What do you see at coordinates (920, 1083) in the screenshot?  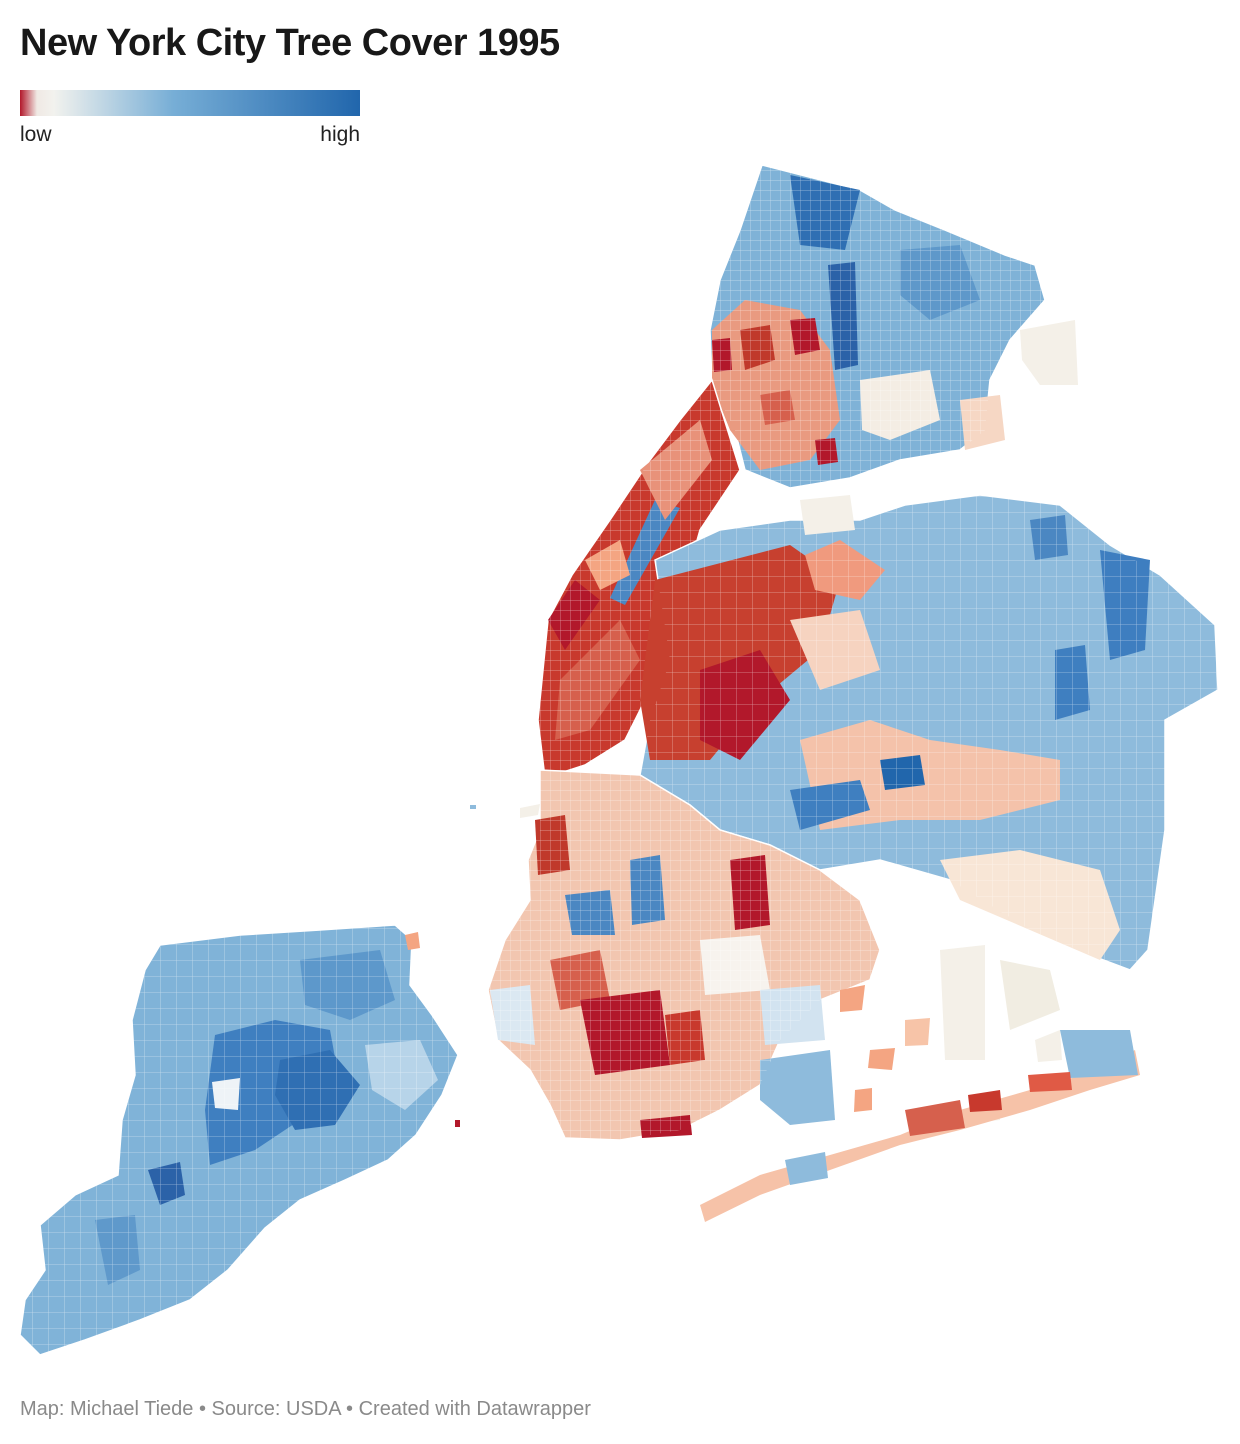 I see `jamaica-bay-and-rockaway` at bounding box center [920, 1083].